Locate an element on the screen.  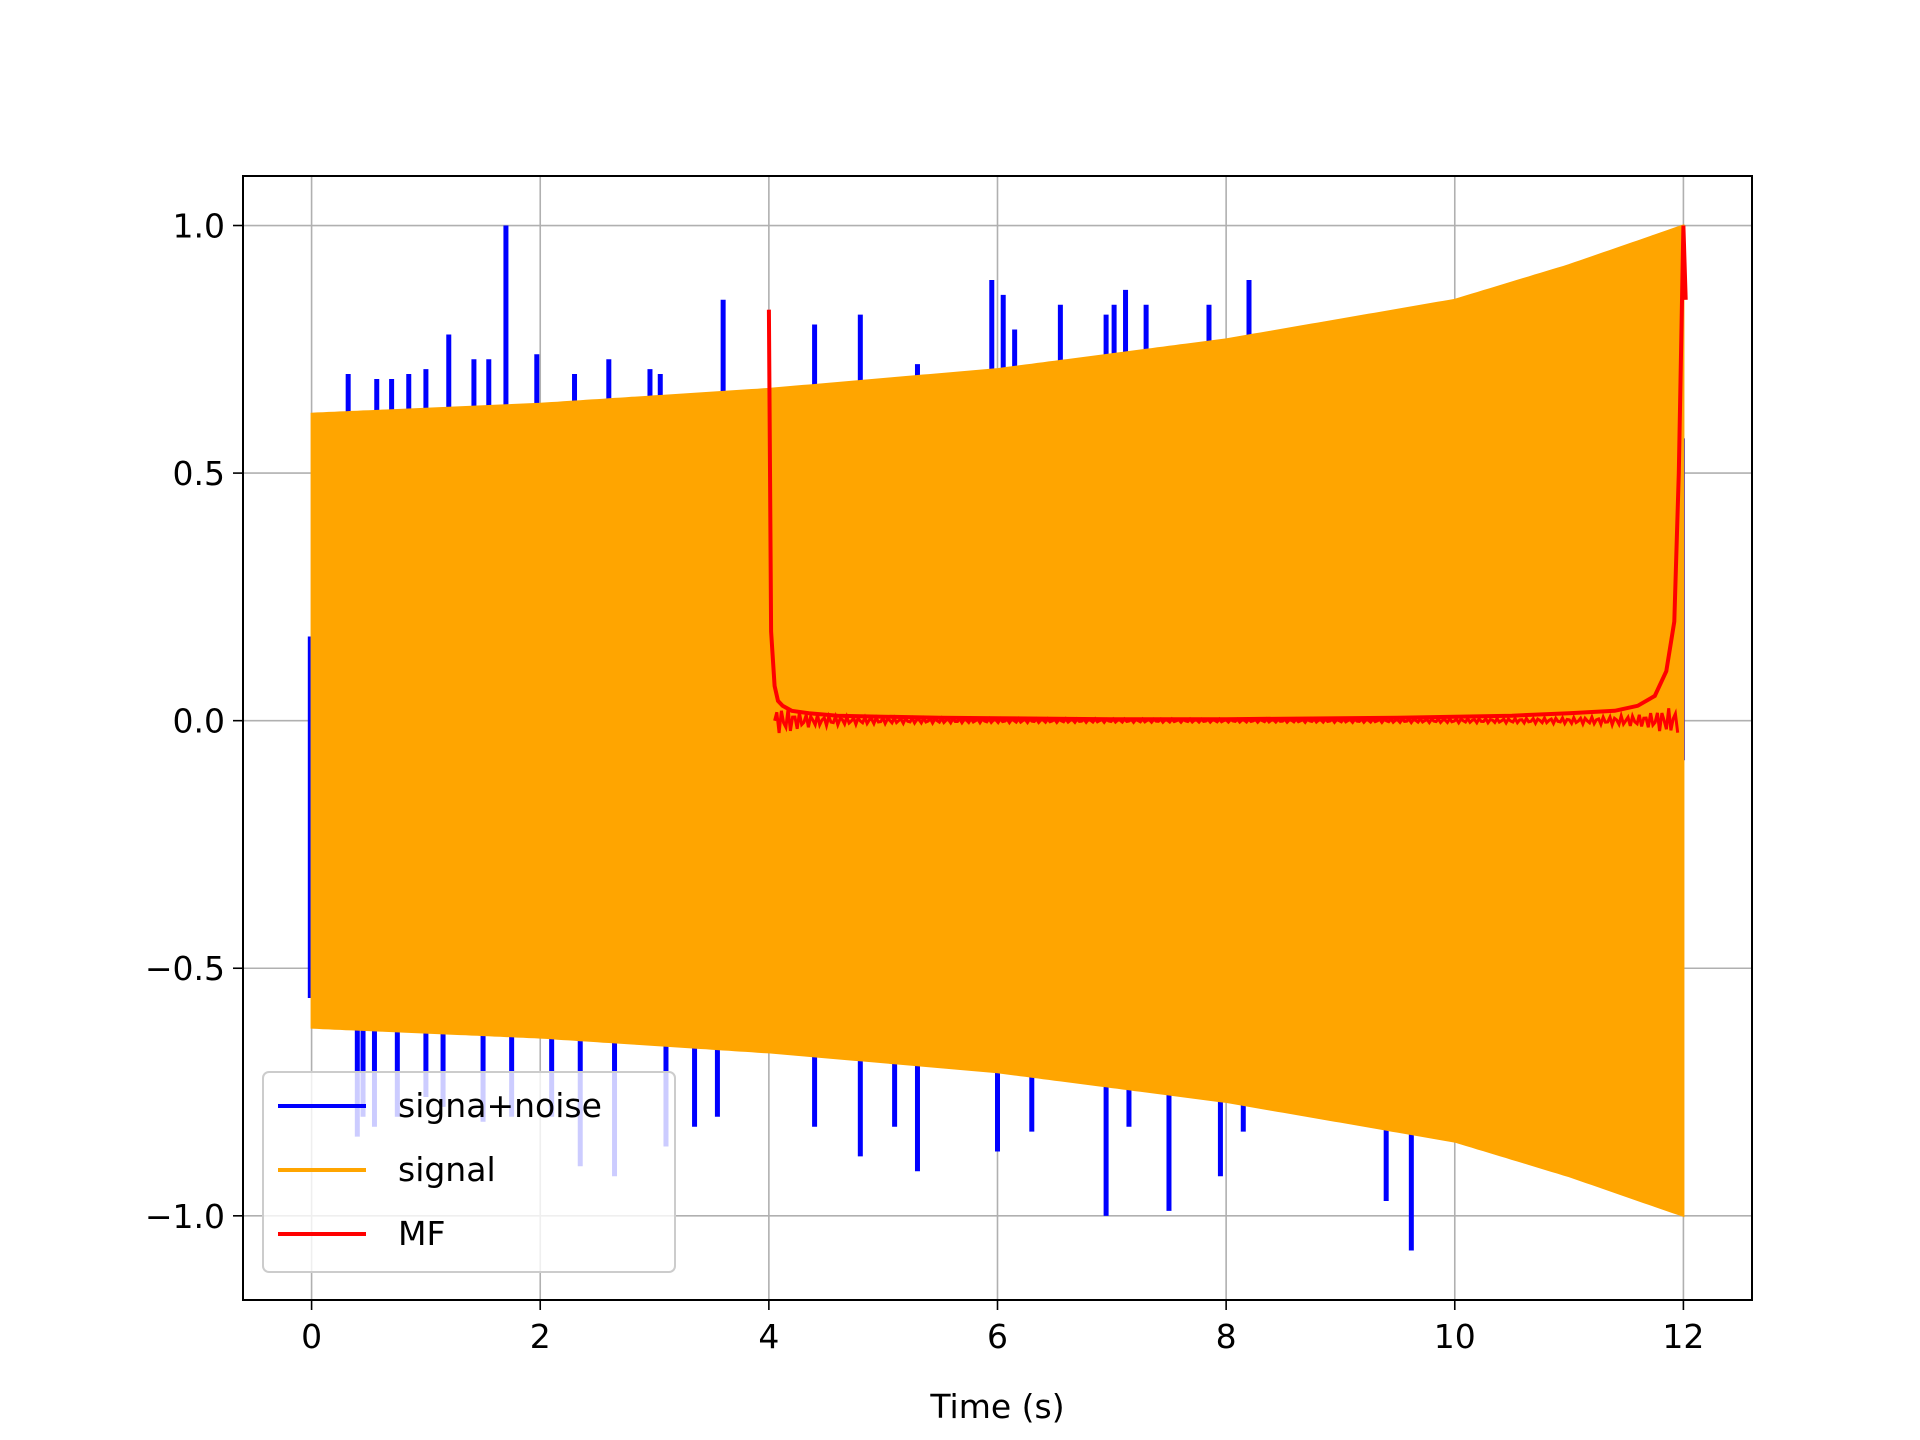
legend-label: signa+noise is located at coordinates (500, 1105).